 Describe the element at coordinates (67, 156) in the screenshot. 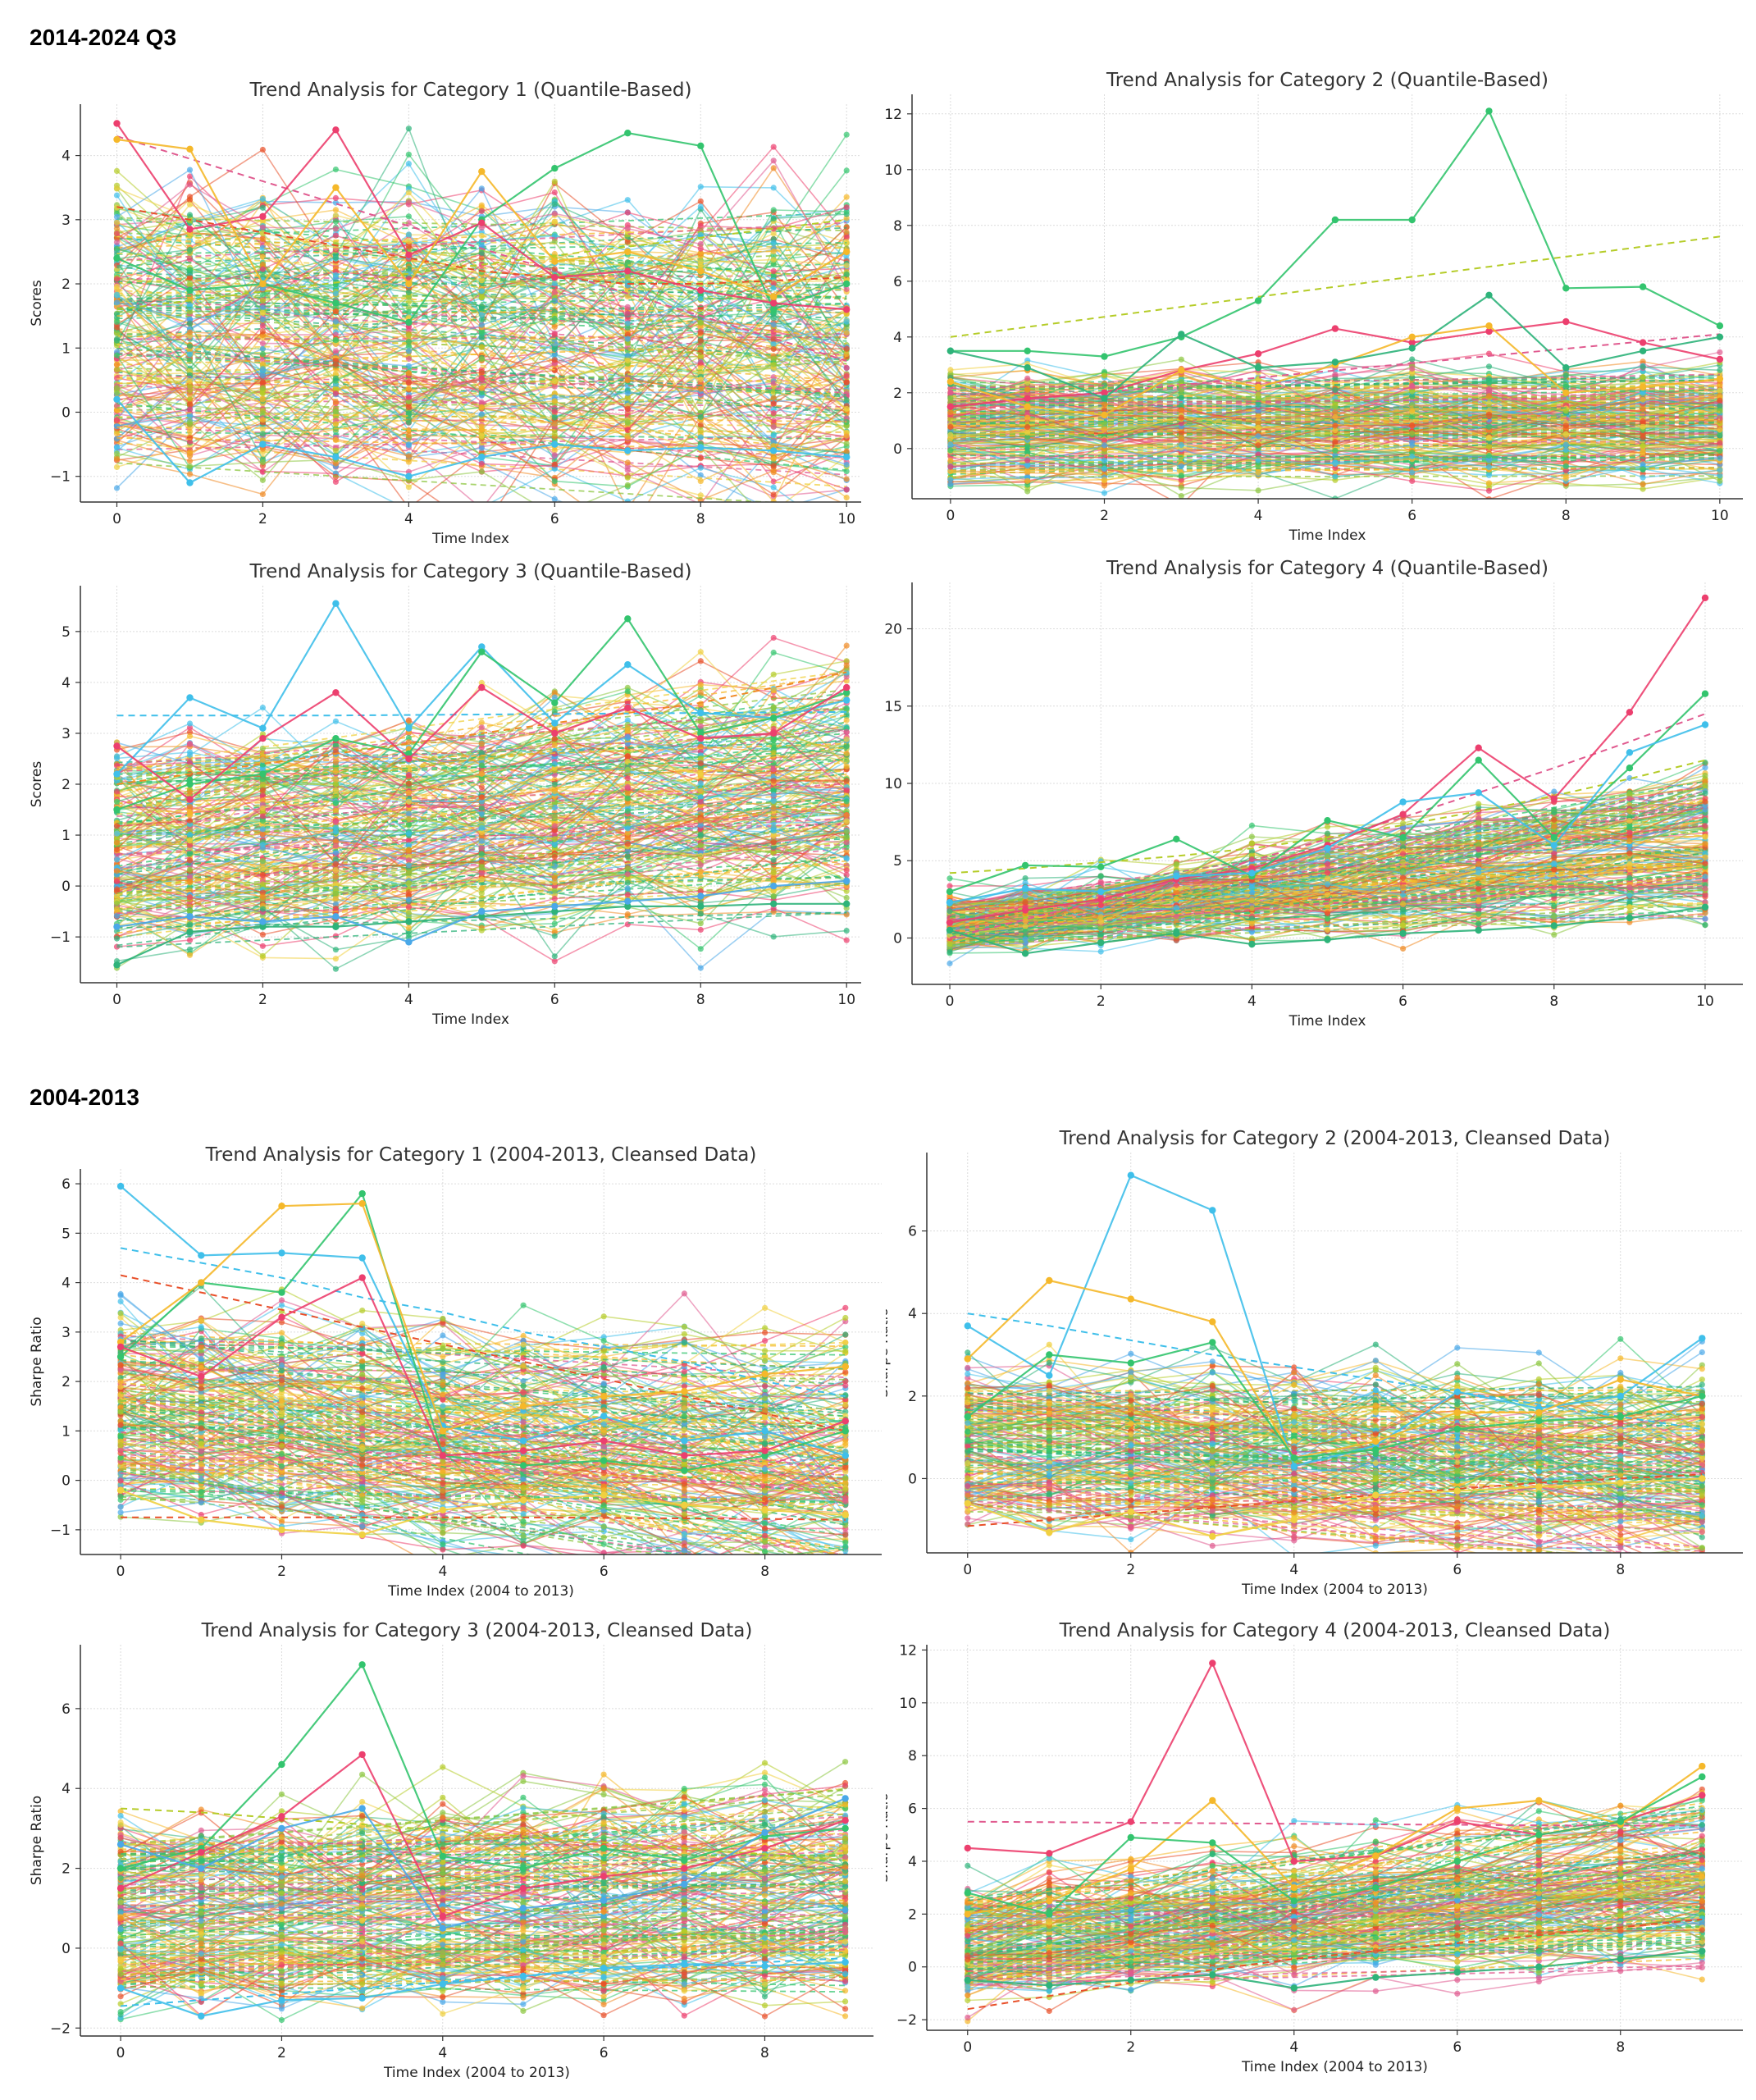

I see `y-tick-label: 4` at that location.